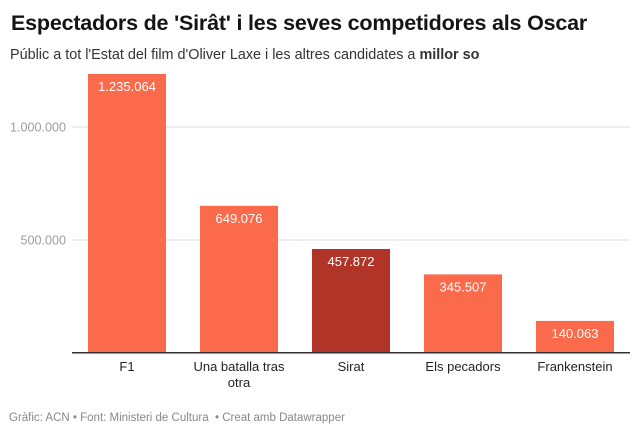  I want to click on svg-text: Els pecadors, so click(463, 366).